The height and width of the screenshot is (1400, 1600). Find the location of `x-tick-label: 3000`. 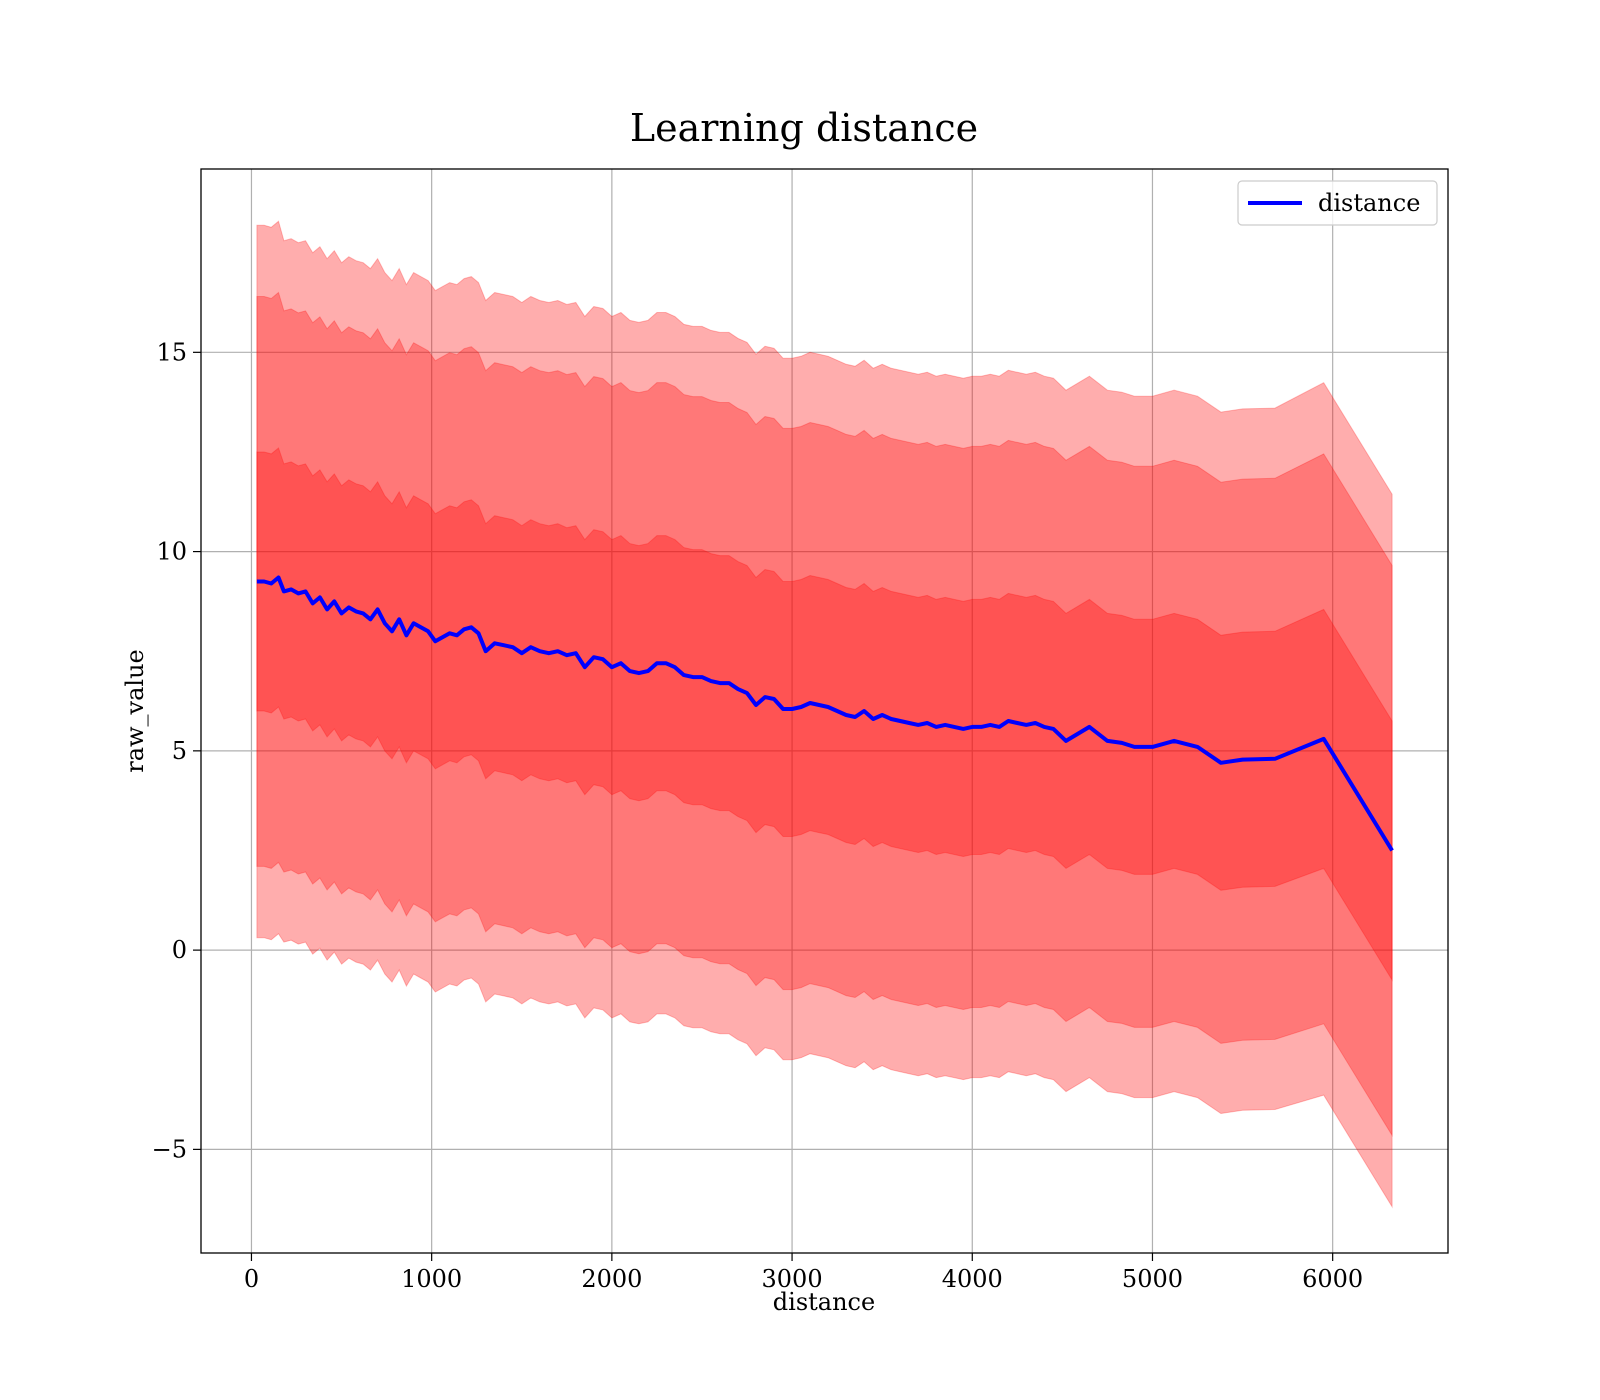

x-tick-label: 3000 is located at coordinates (792, 1279).